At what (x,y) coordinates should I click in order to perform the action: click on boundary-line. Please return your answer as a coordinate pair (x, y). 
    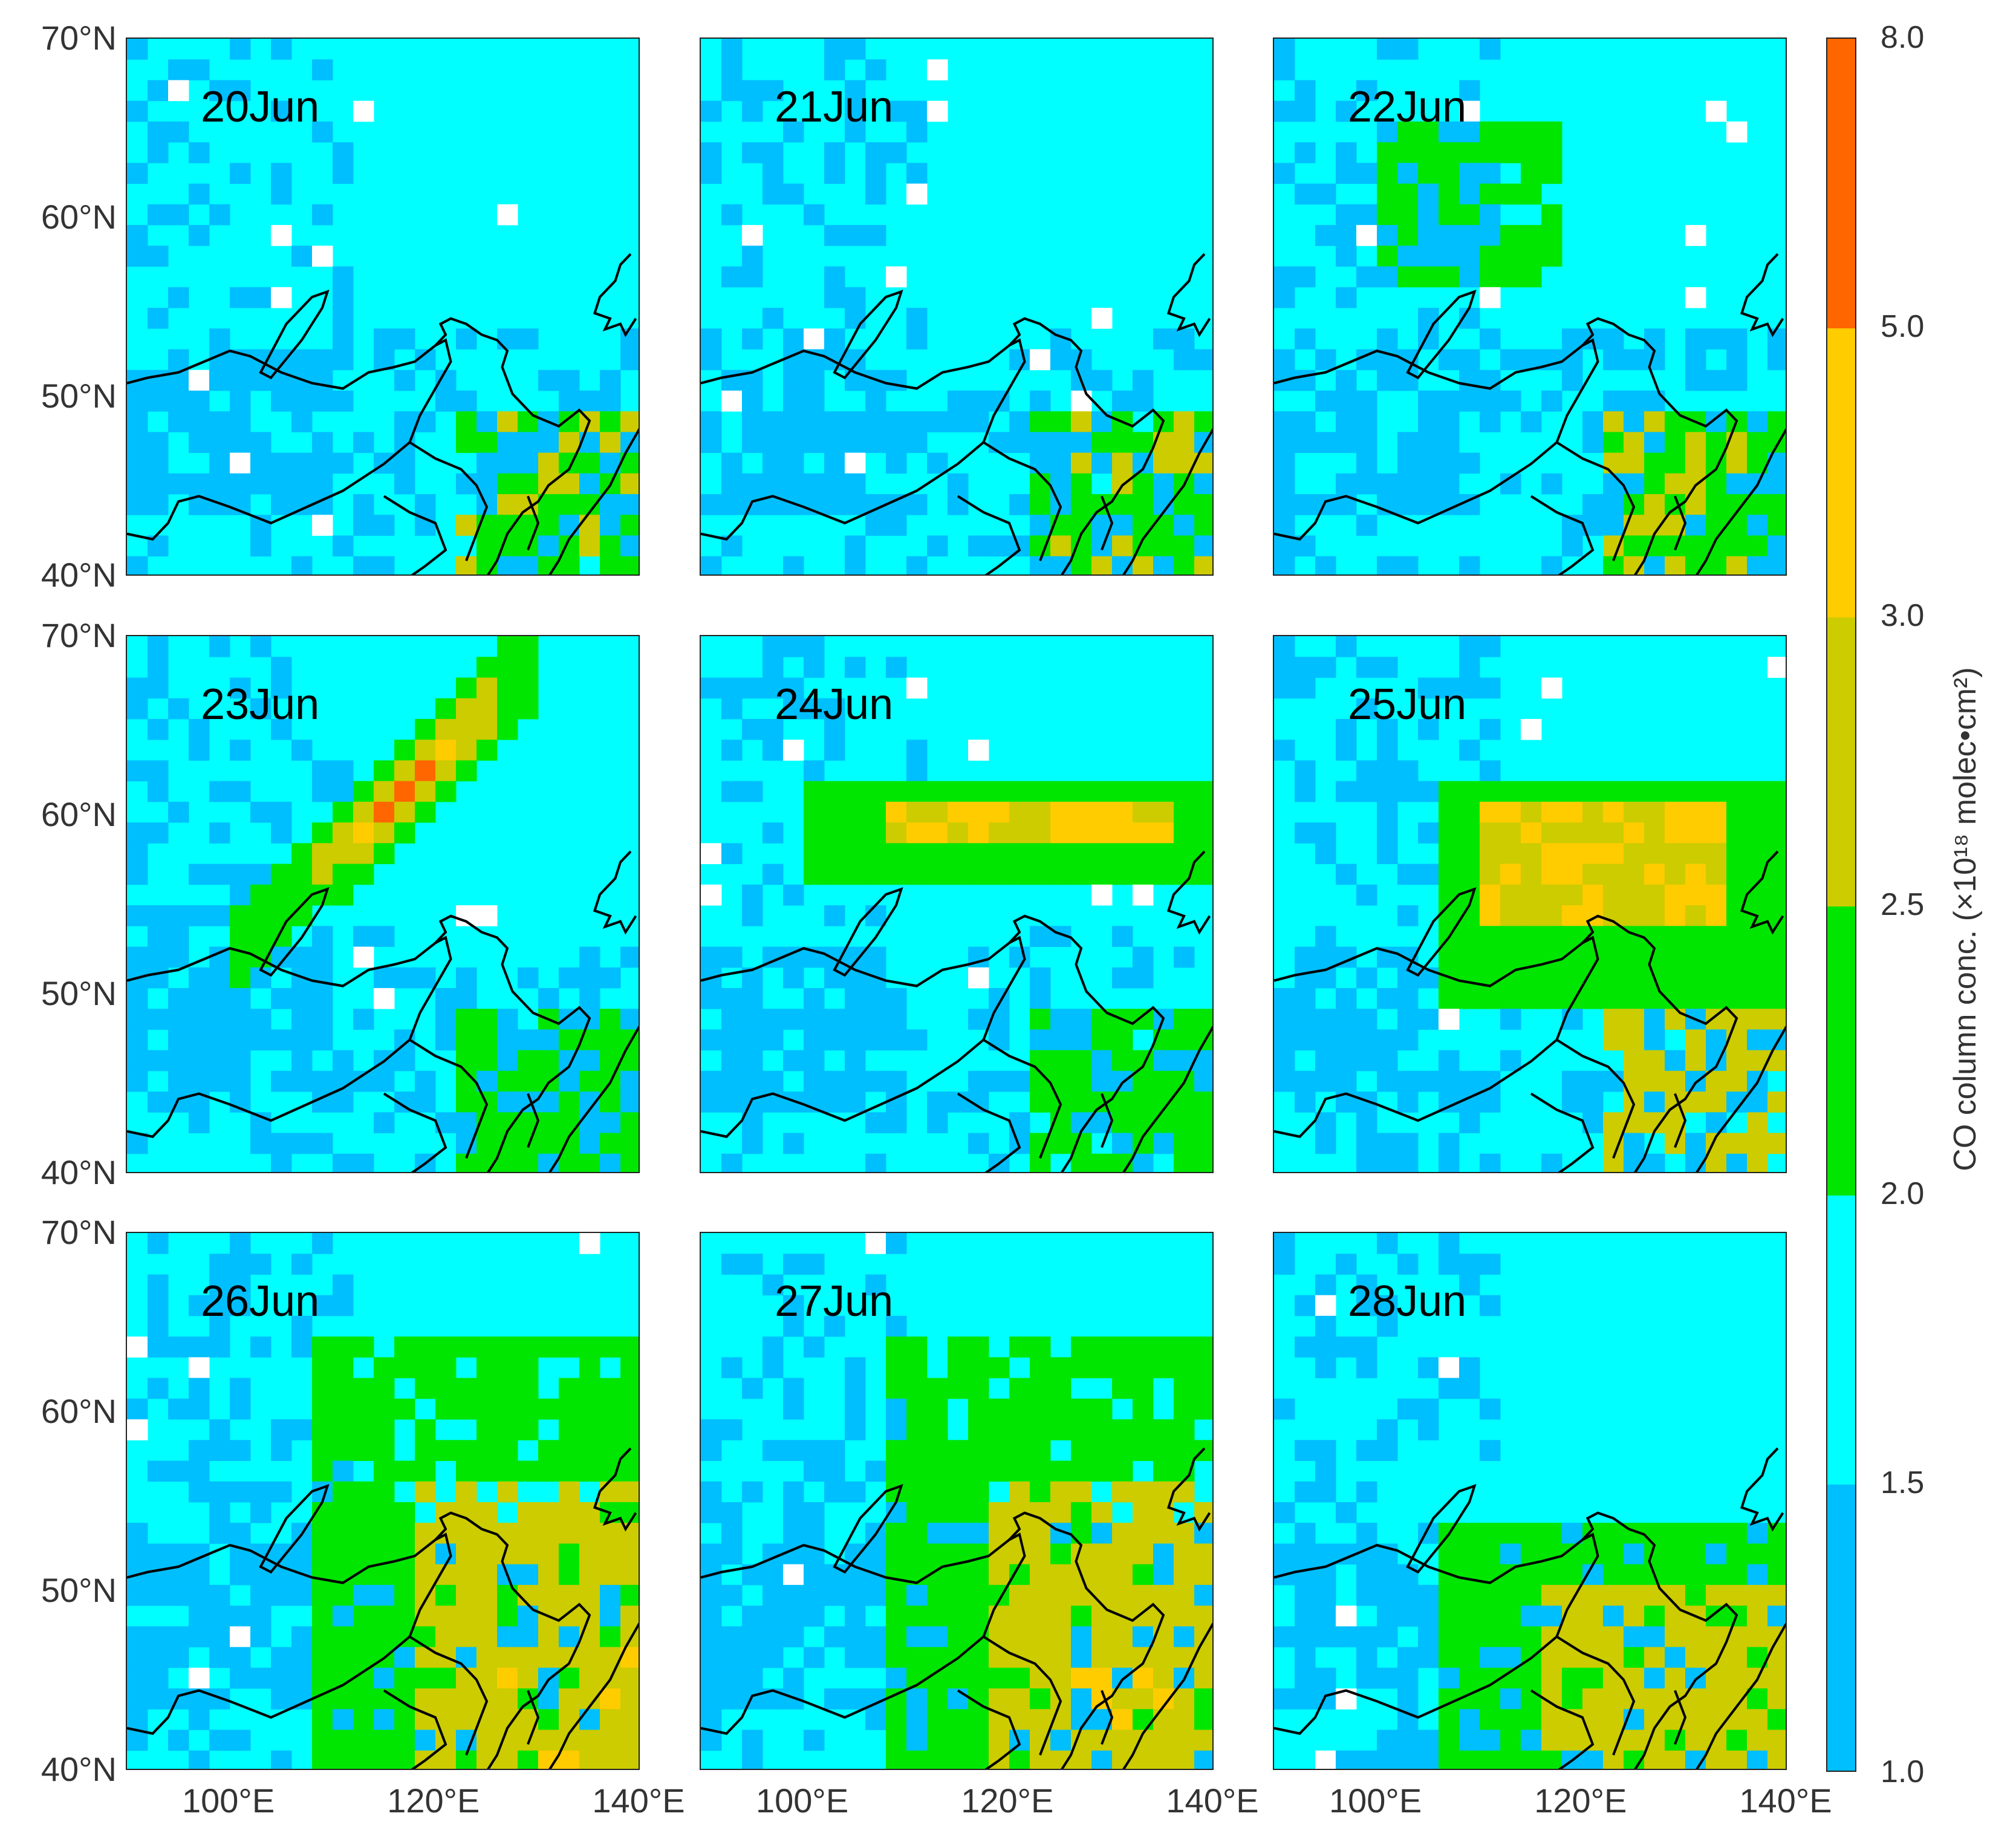
    Looking at the image, I should click on (989, 1132).